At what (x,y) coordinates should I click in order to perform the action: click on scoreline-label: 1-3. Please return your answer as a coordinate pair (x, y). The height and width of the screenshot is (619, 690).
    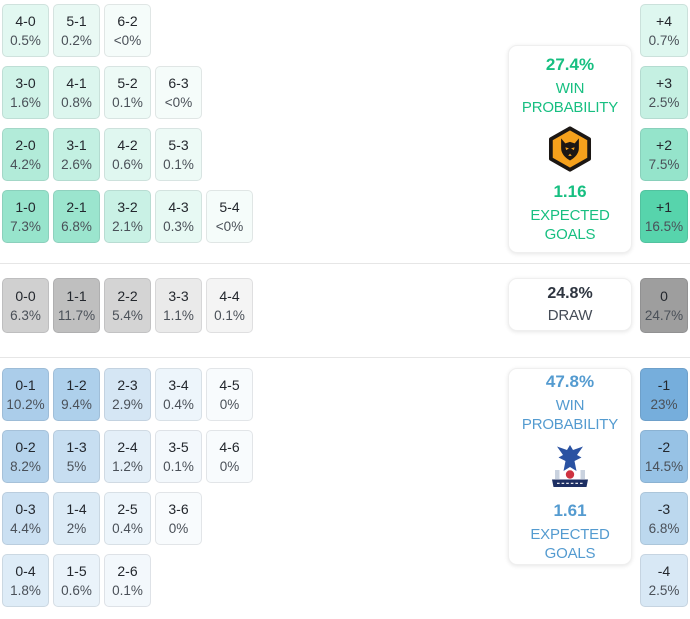
    Looking at the image, I should click on (76, 446).